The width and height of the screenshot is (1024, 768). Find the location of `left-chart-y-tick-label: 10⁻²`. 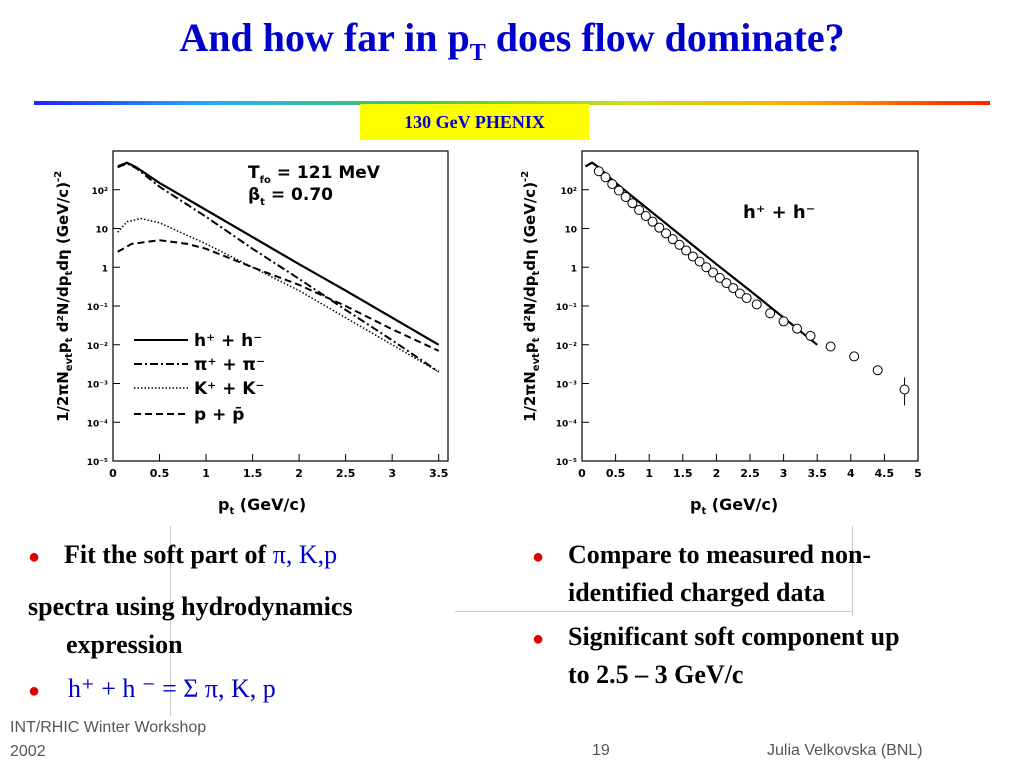

left-chart-y-tick-label: 10⁻² is located at coordinates (97, 347).